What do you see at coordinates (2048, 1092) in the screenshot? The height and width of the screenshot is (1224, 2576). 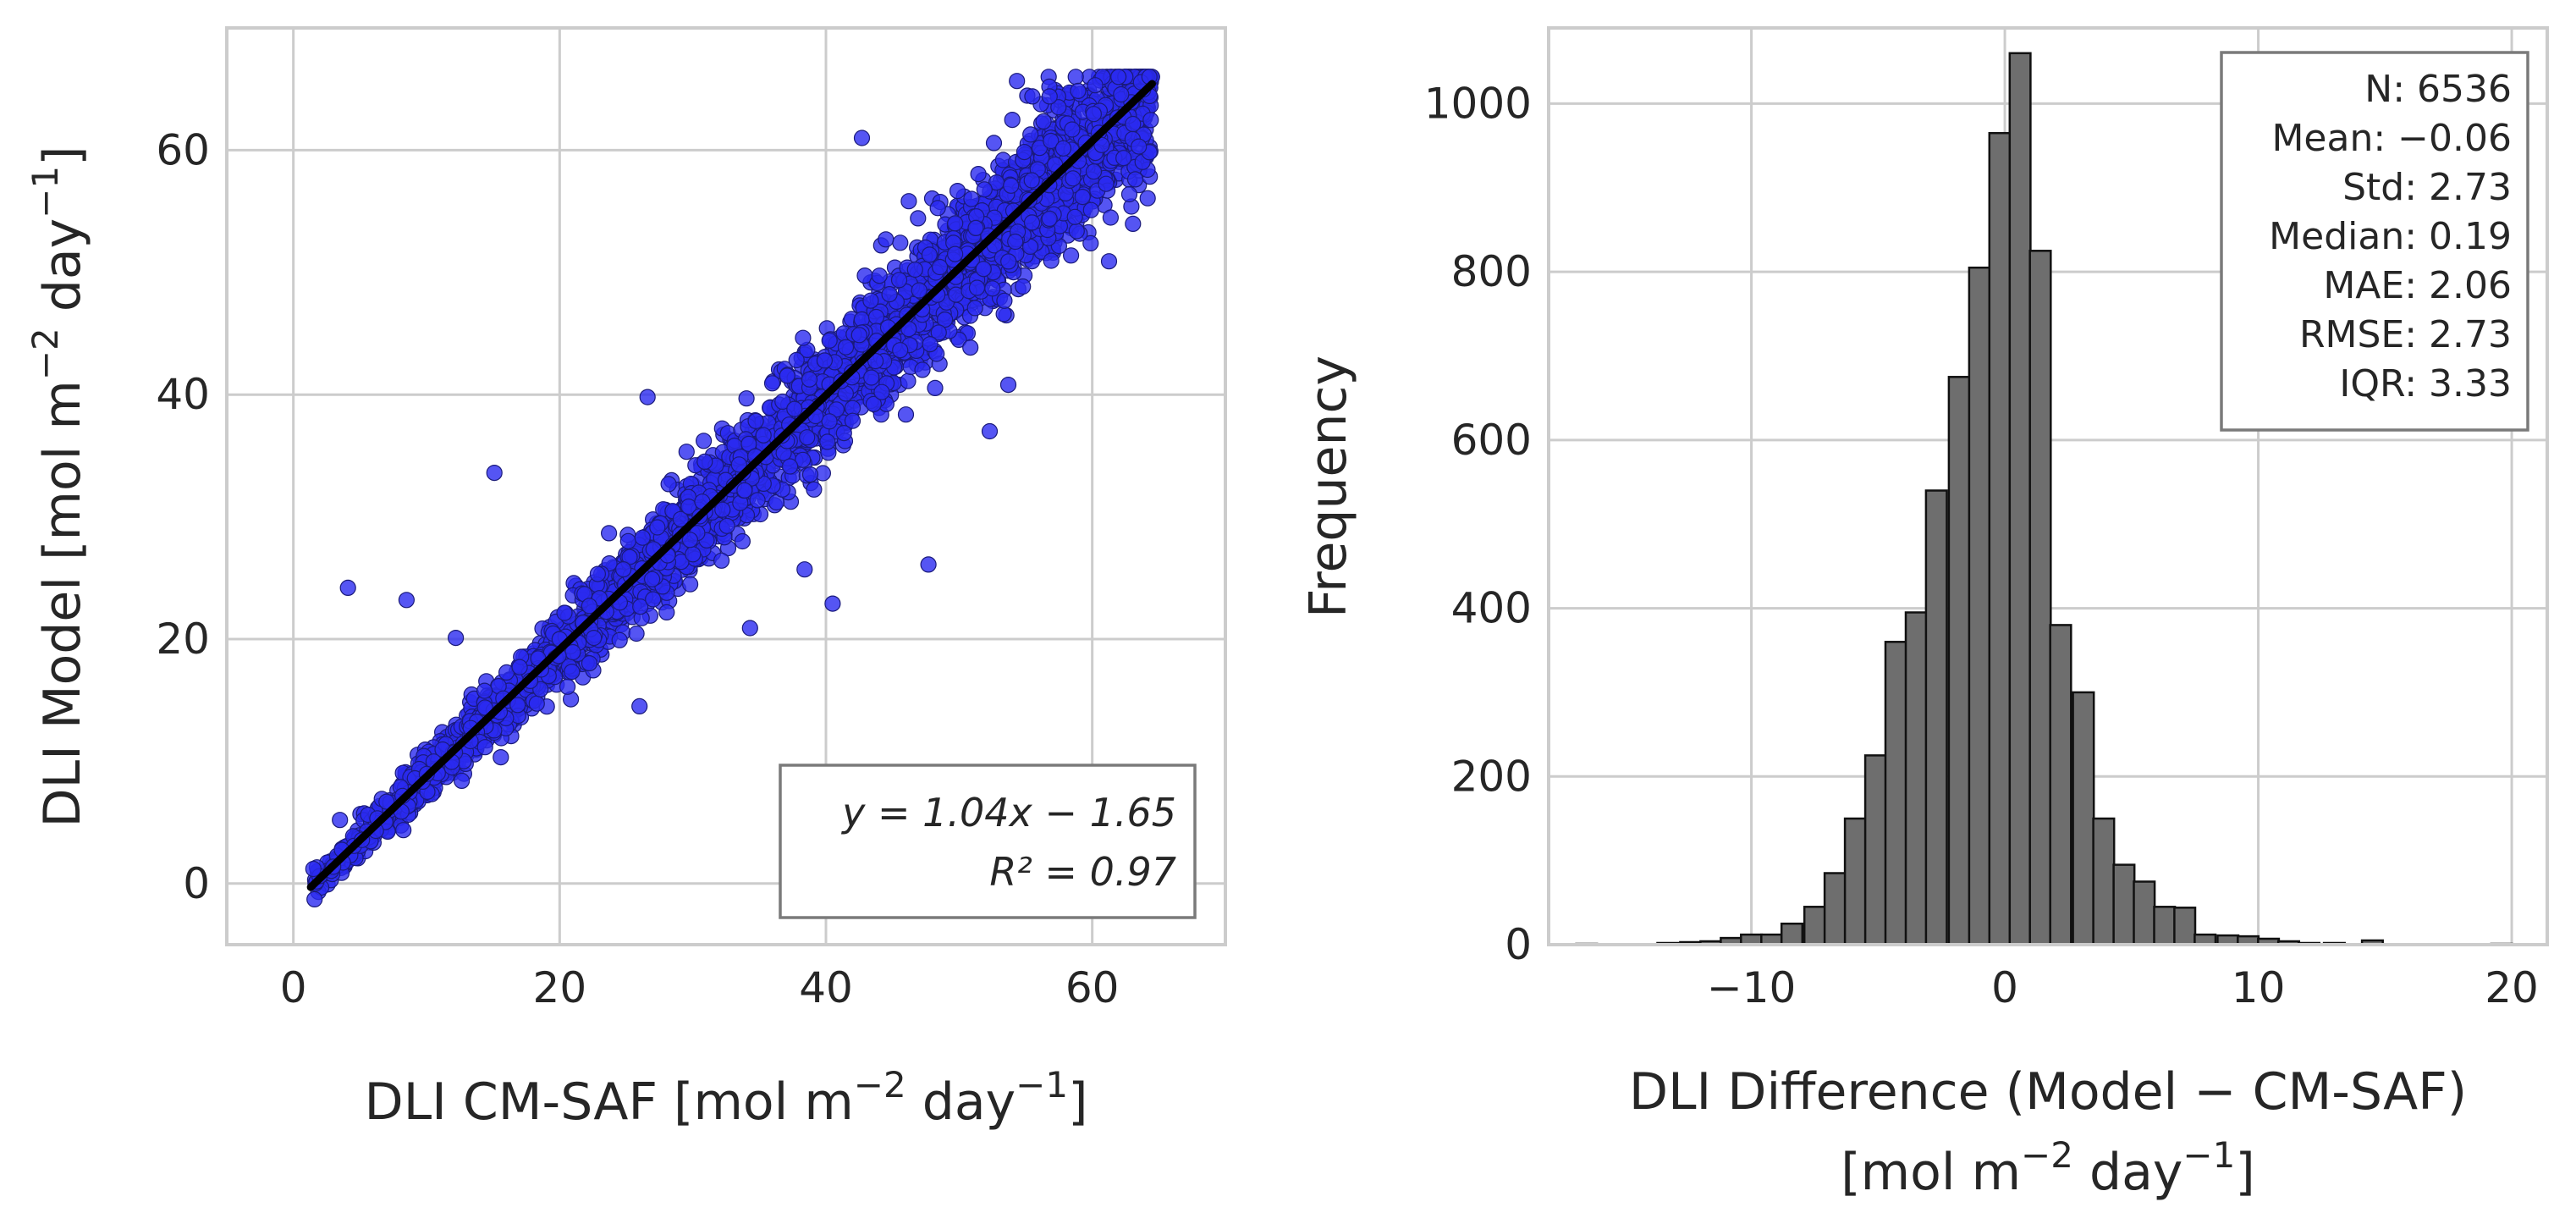 I see `histogram-x-axis-label-line1: DLI Difference (Model − CM-SAF)` at bounding box center [2048, 1092].